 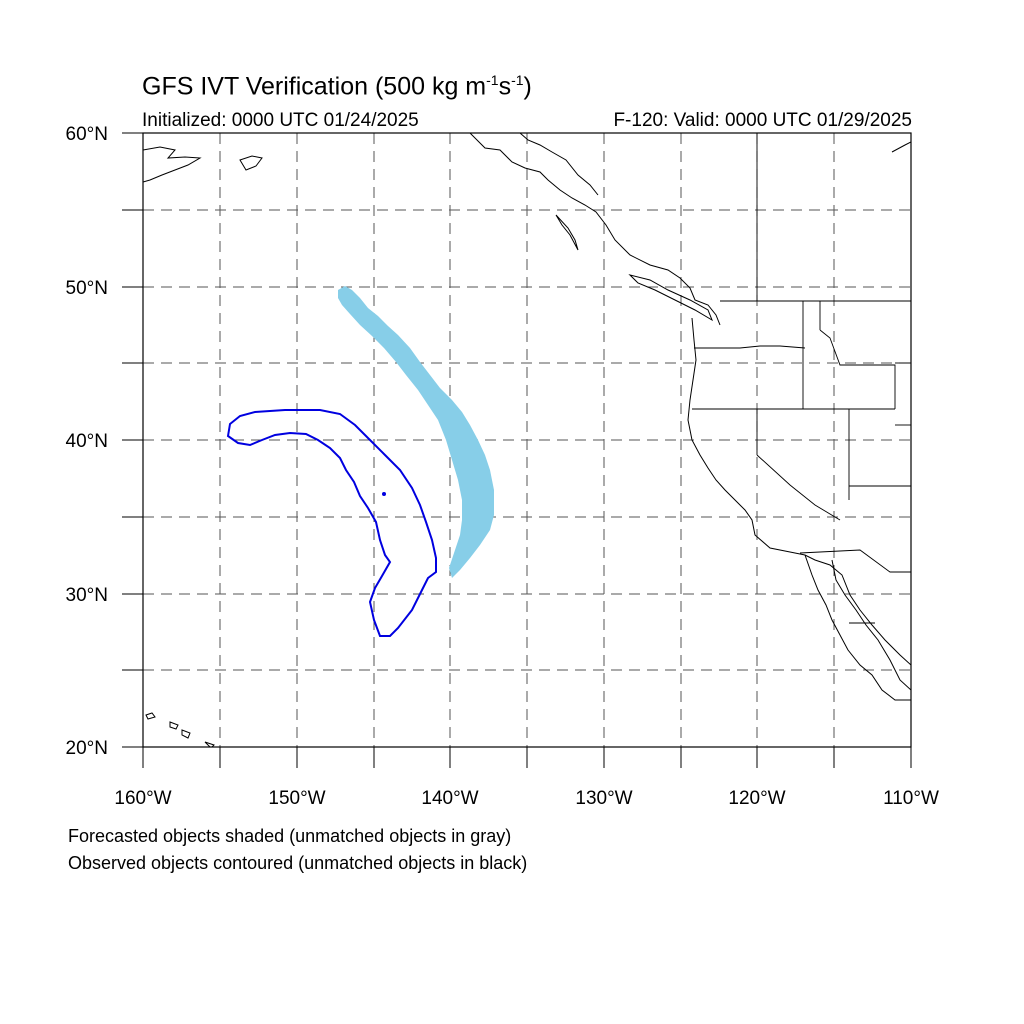 What do you see at coordinates (762, 120) in the screenshot?
I see `valid-time: F-120: Valid: 0000 UTC 01/29/2025` at bounding box center [762, 120].